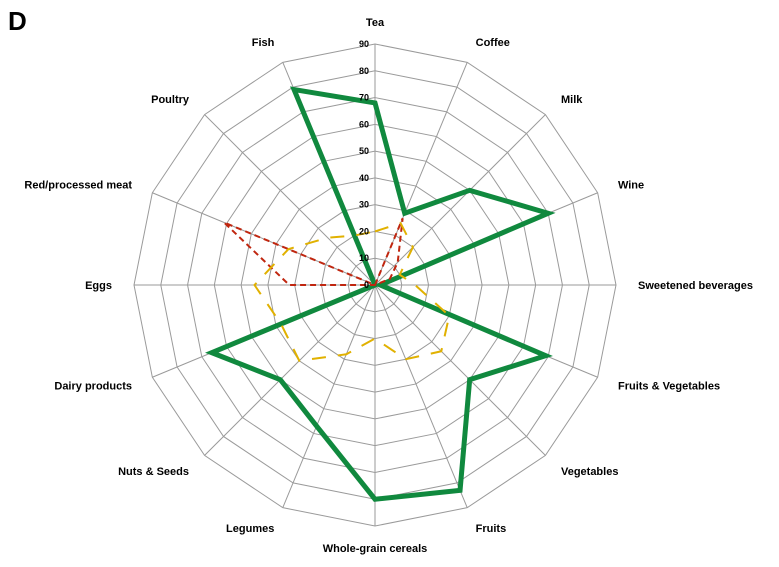 Image resolution: width=779 pixels, height=567 pixels. I want to click on tick-label-20: 20, so click(364, 231).